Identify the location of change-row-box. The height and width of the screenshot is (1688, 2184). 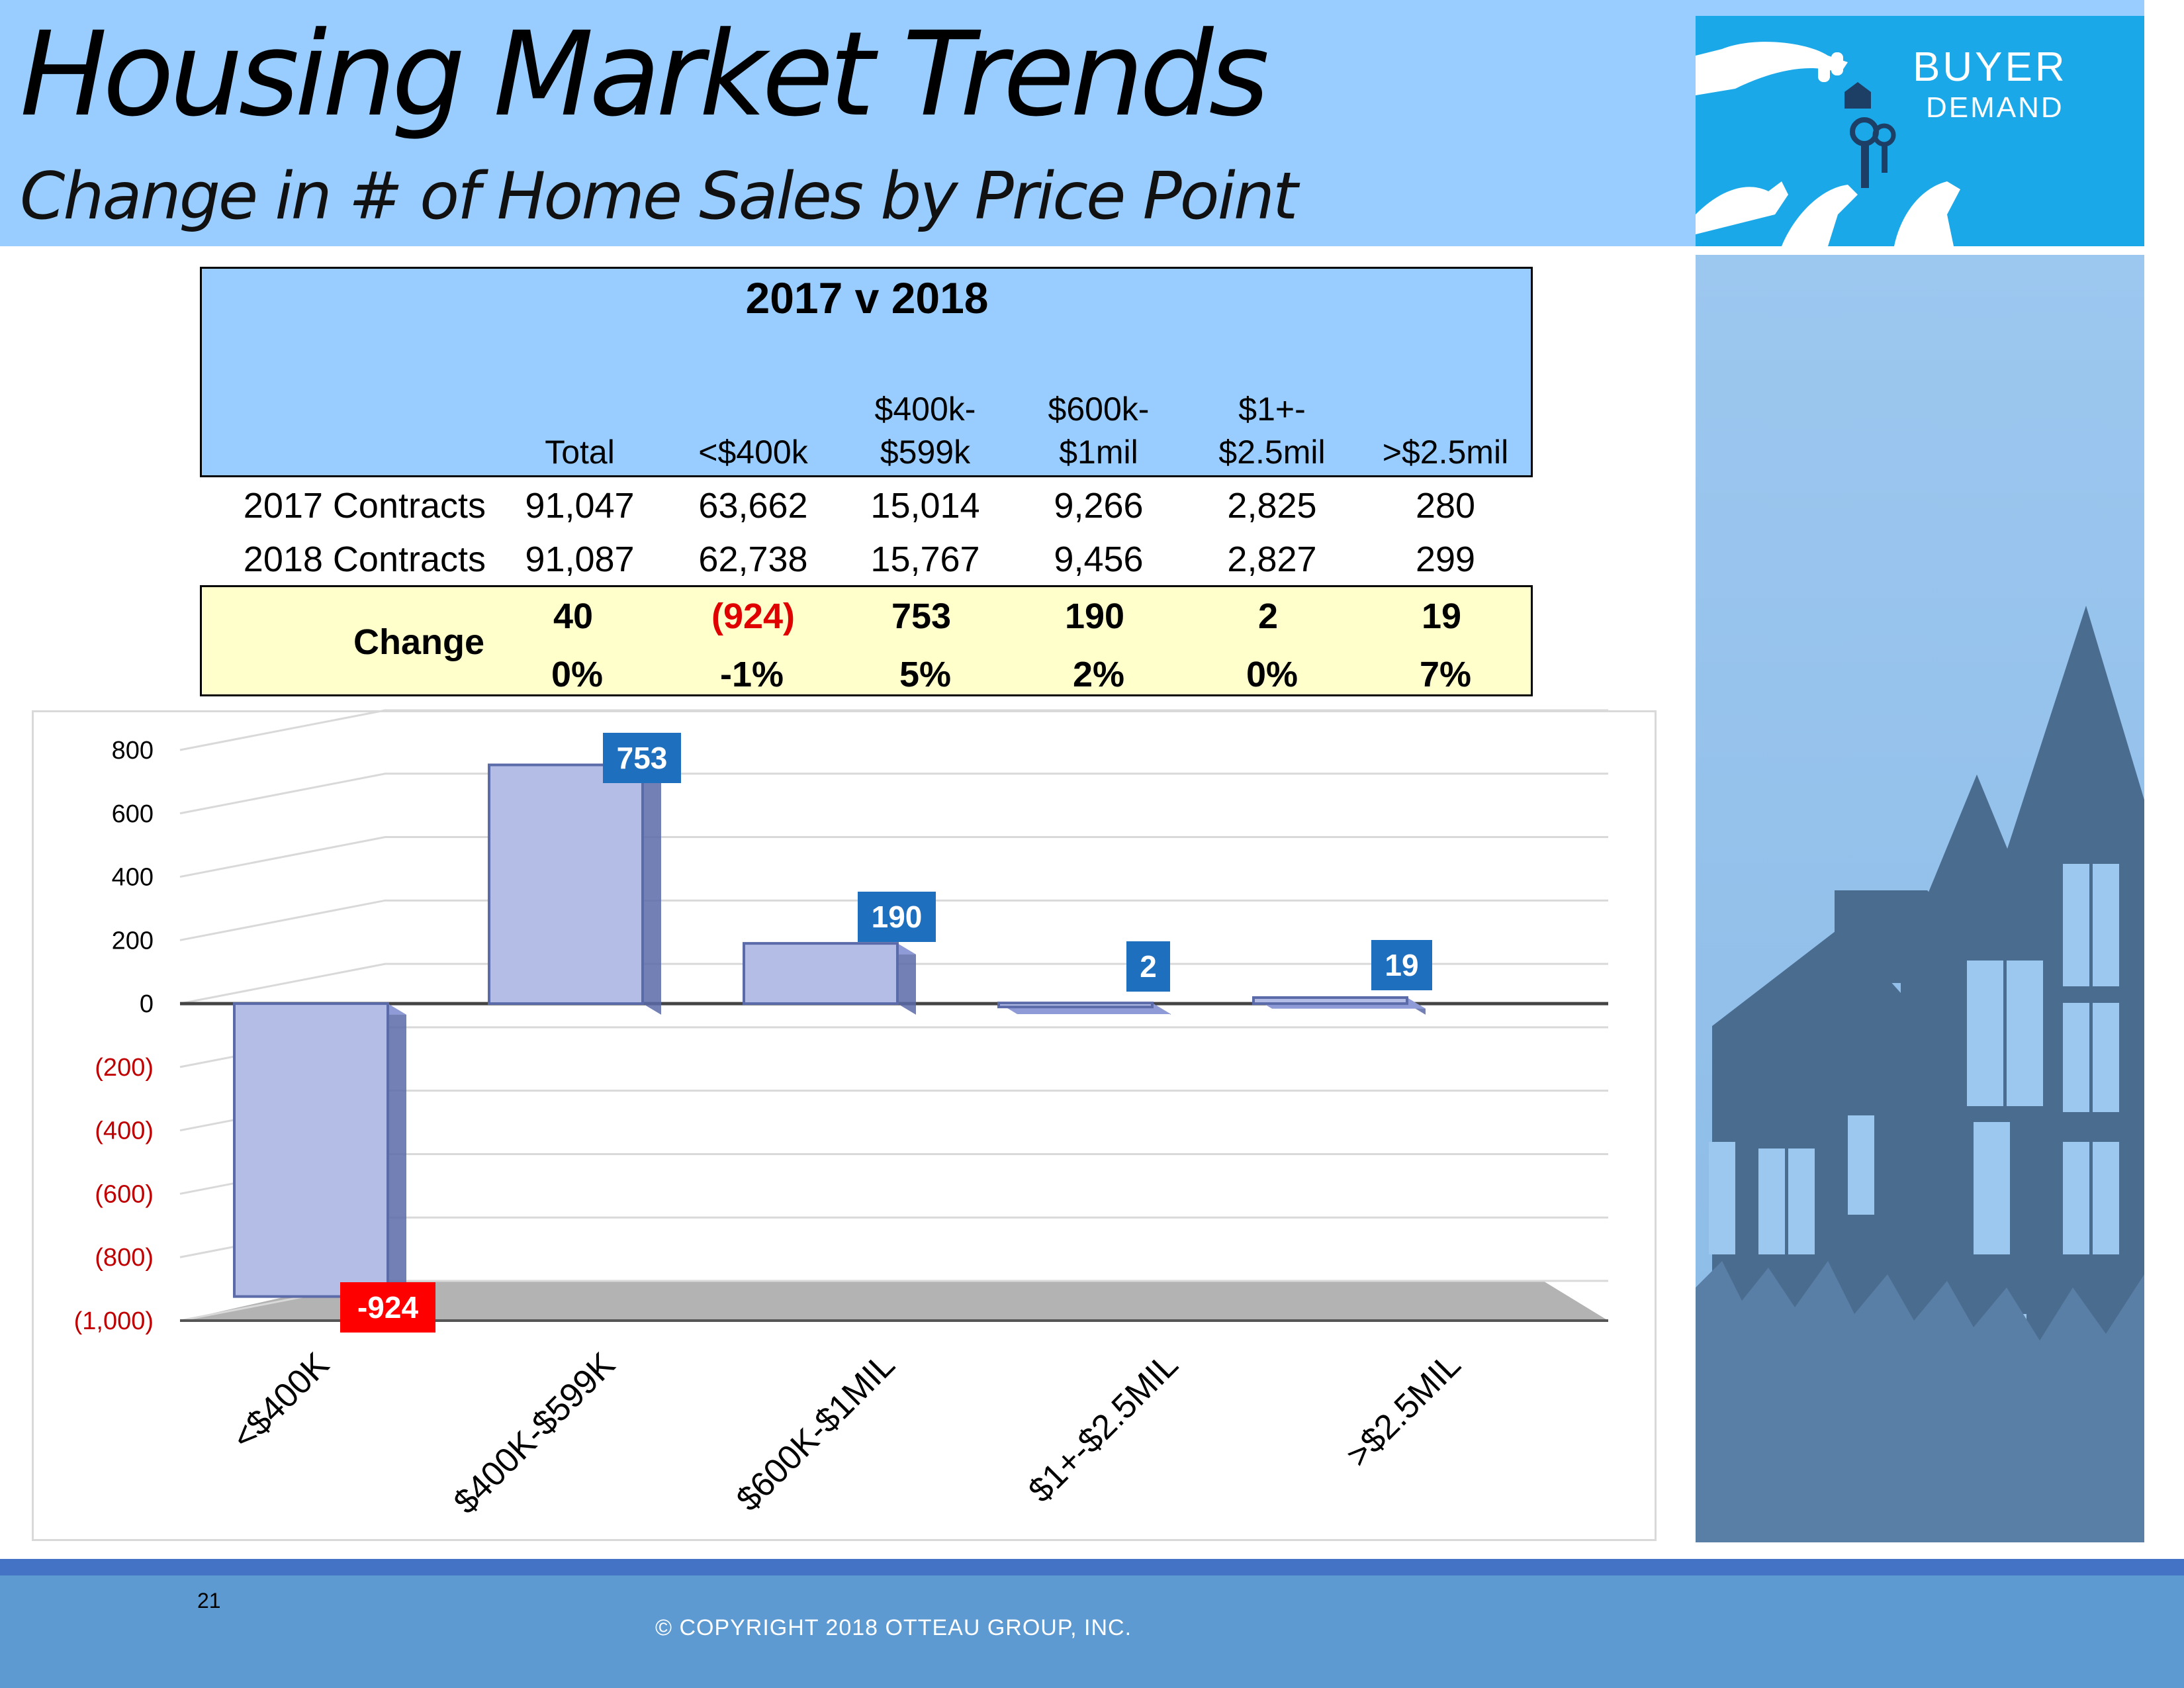
(866, 640).